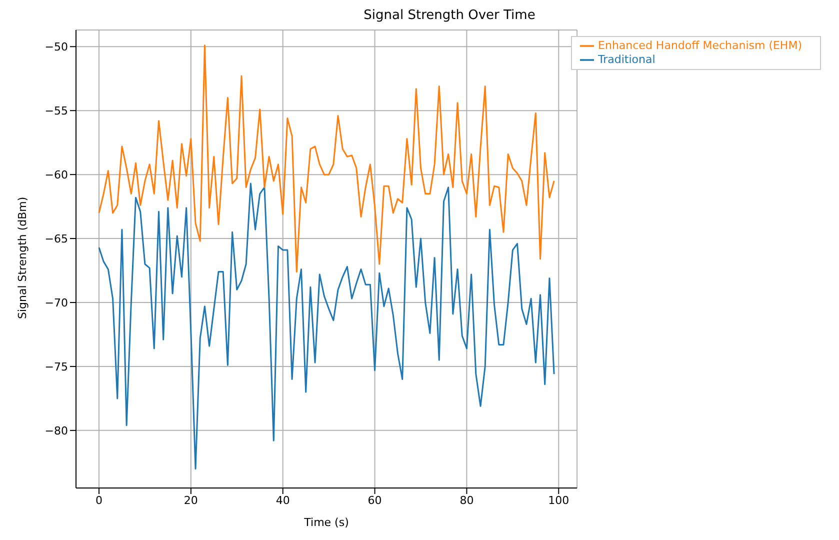 This screenshot has width=839, height=540. I want to click on x-tick-label: 0, so click(98, 500).